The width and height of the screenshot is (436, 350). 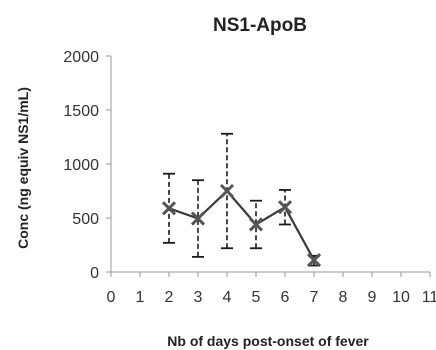 What do you see at coordinates (268, 341) in the screenshot?
I see `x-axis-label: Nb of days post-onset of fever` at bounding box center [268, 341].